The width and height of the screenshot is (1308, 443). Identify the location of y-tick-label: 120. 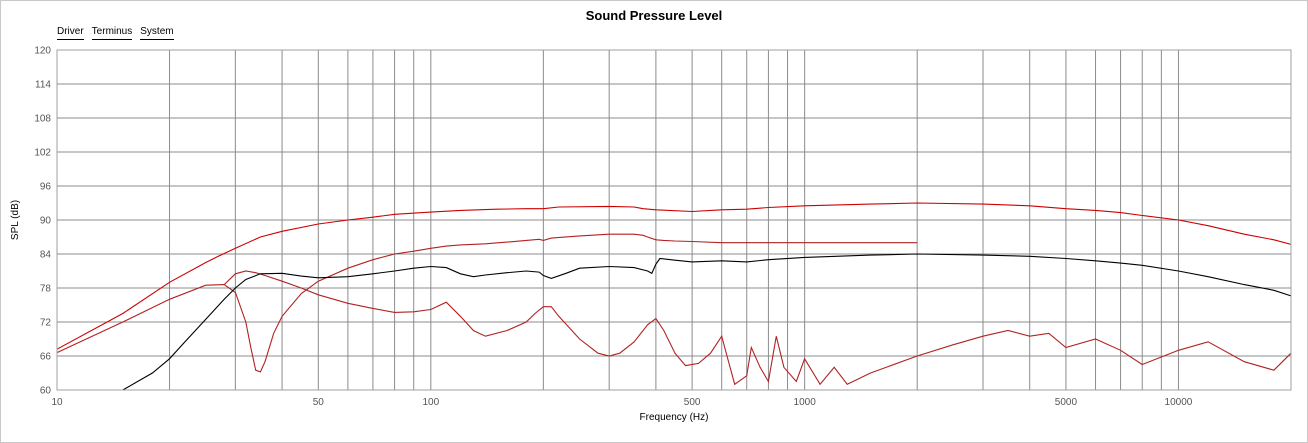
(42, 51).